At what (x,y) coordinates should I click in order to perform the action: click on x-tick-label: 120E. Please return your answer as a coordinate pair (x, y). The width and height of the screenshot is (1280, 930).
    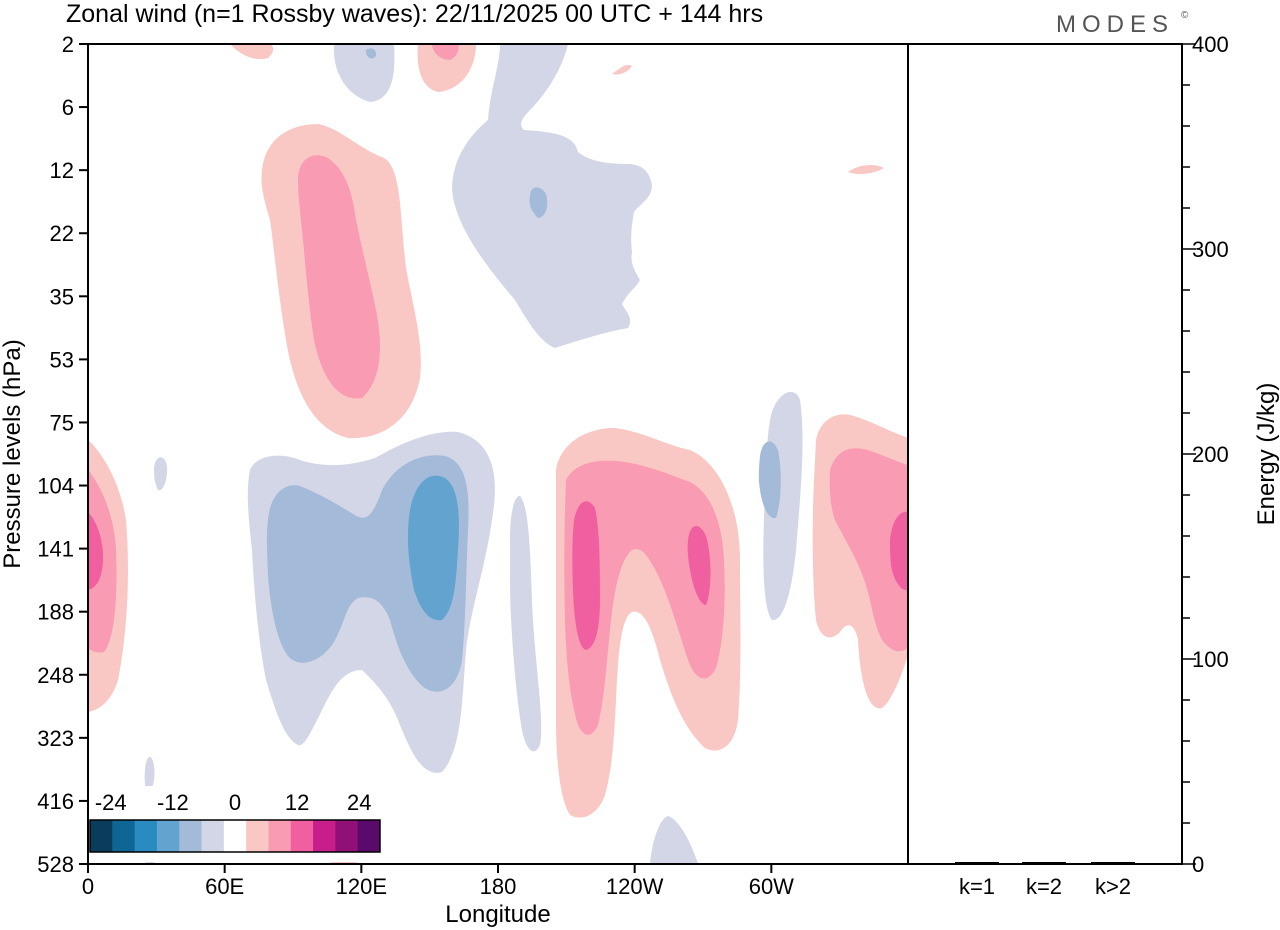
    Looking at the image, I should click on (361, 886).